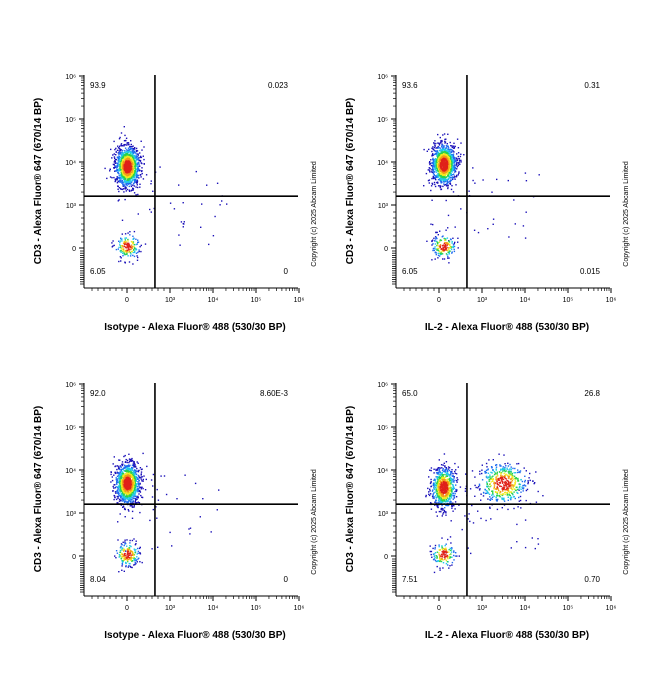 This screenshot has width=670, height=700. I want to click on y-tick-label: 10³, so click(383, 514).